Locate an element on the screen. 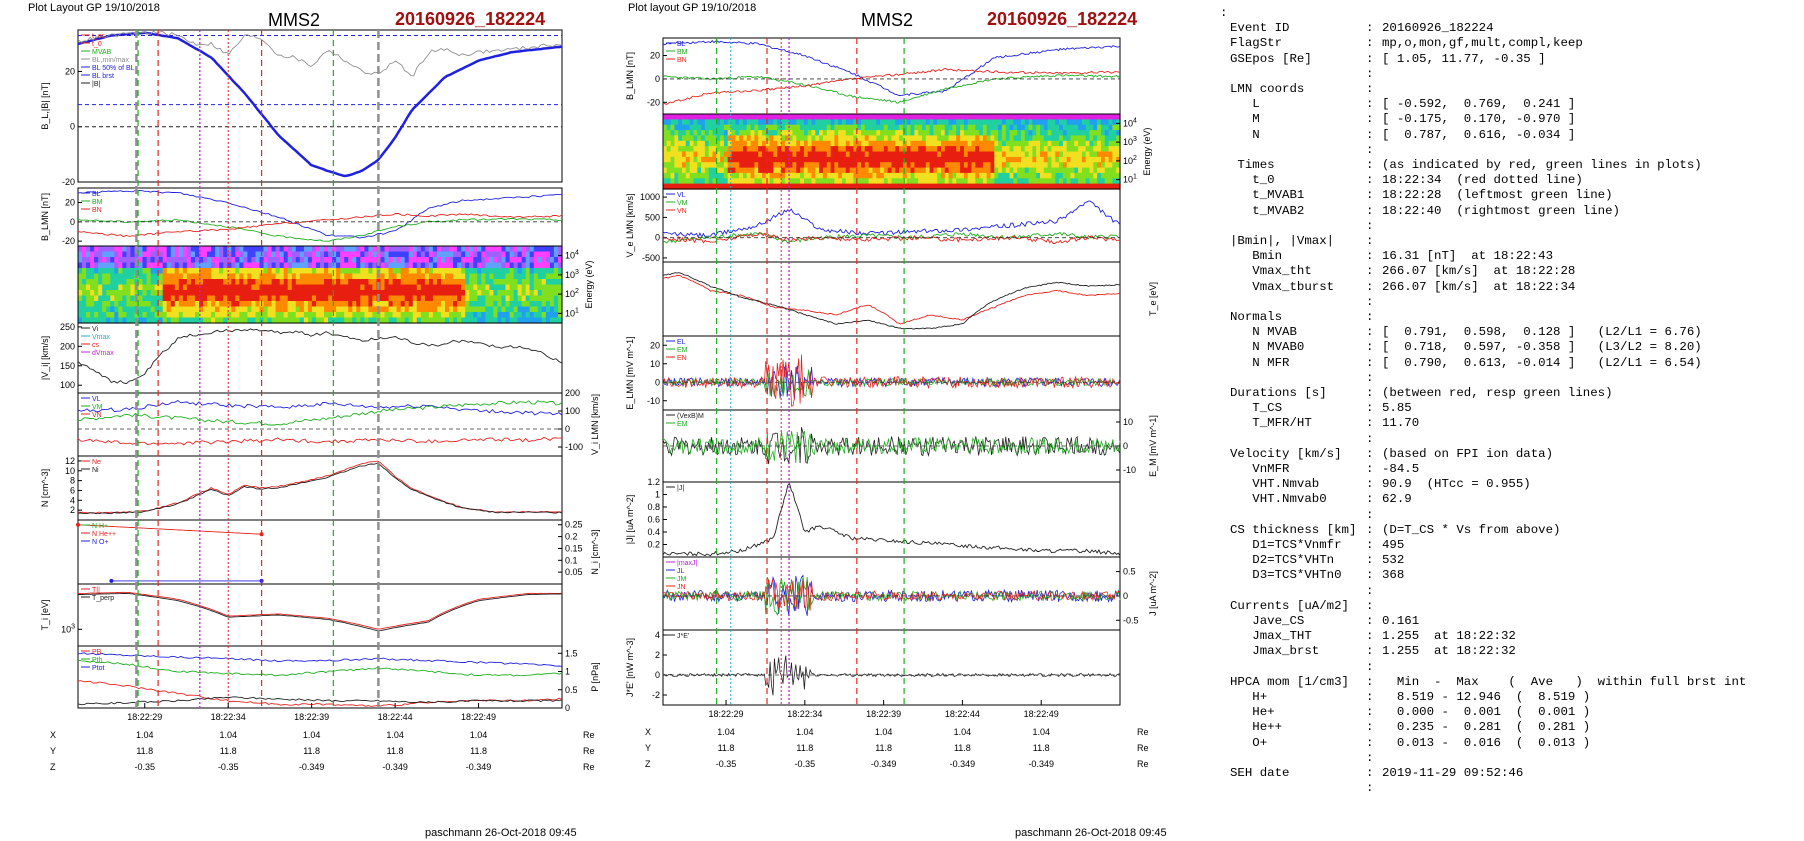 This screenshot has width=1804, height=841. legend-label: JM is located at coordinates (682, 579).